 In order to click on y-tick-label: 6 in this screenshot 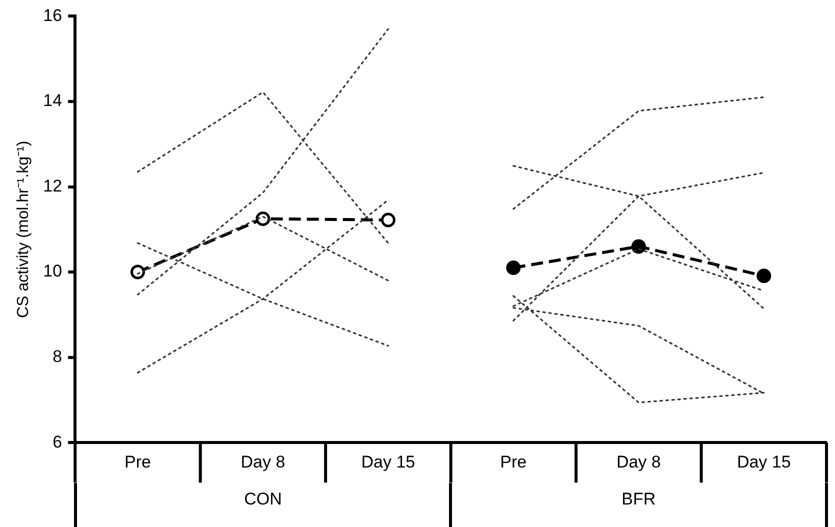, I will do `click(57, 442)`.